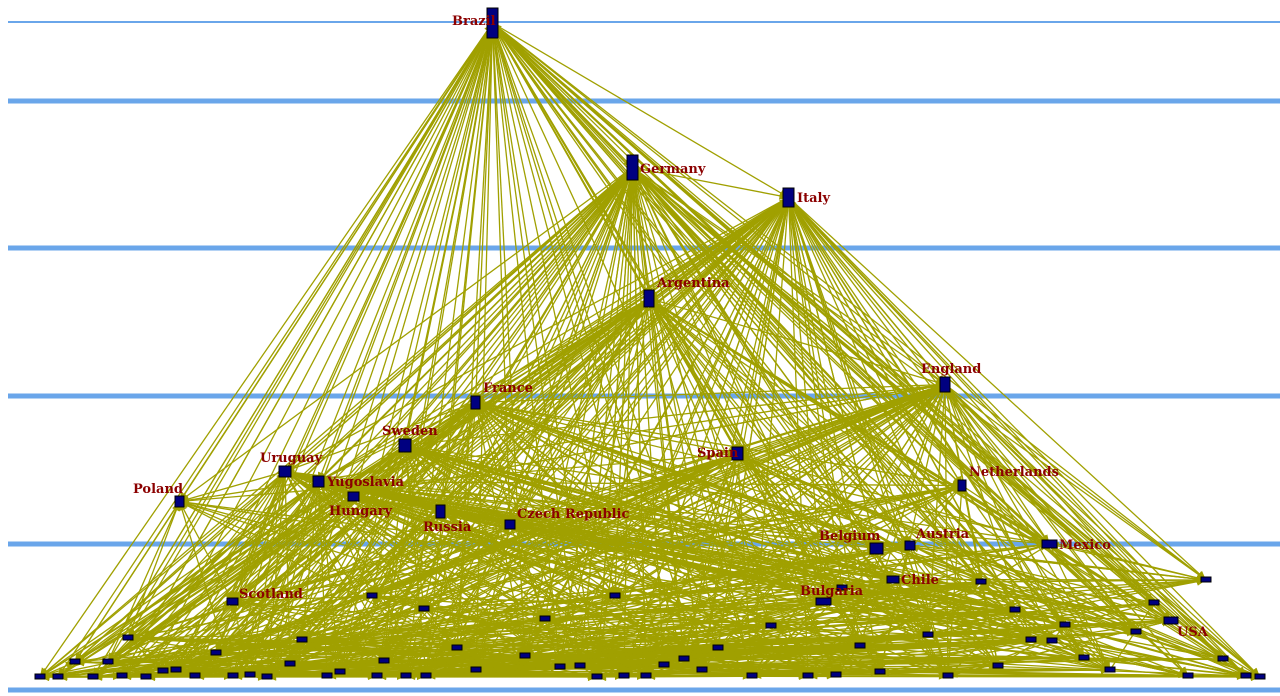  Describe the element at coordinates (910, 545) in the screenshot. I see `node-austria` at that location.